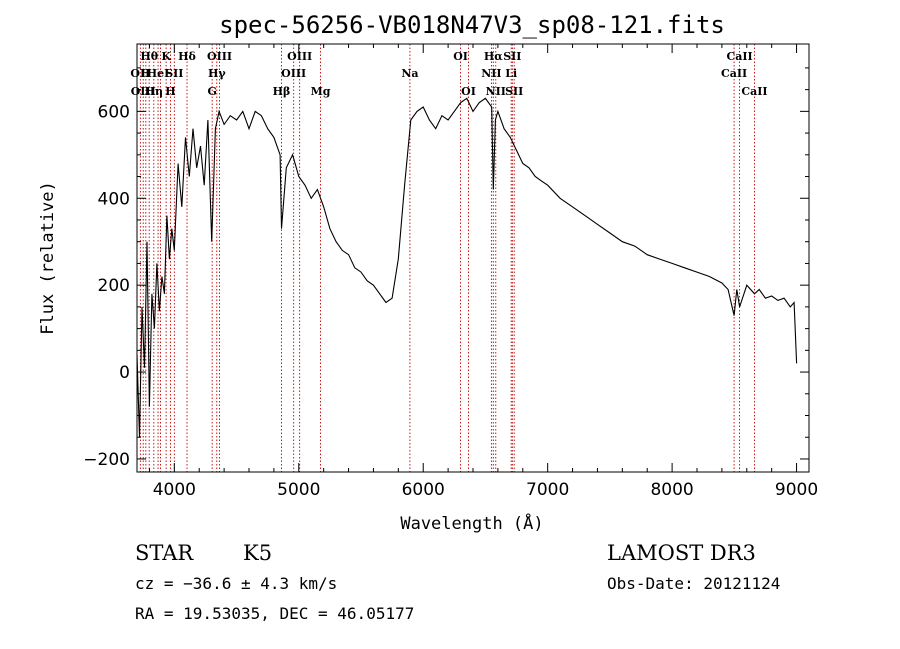 The height and width of the screenshot is (649, 900). What do you see at coordinates (106, 460) in the screenshot?
I see `y-tick-label: −200` at bounding box center [106, 460].